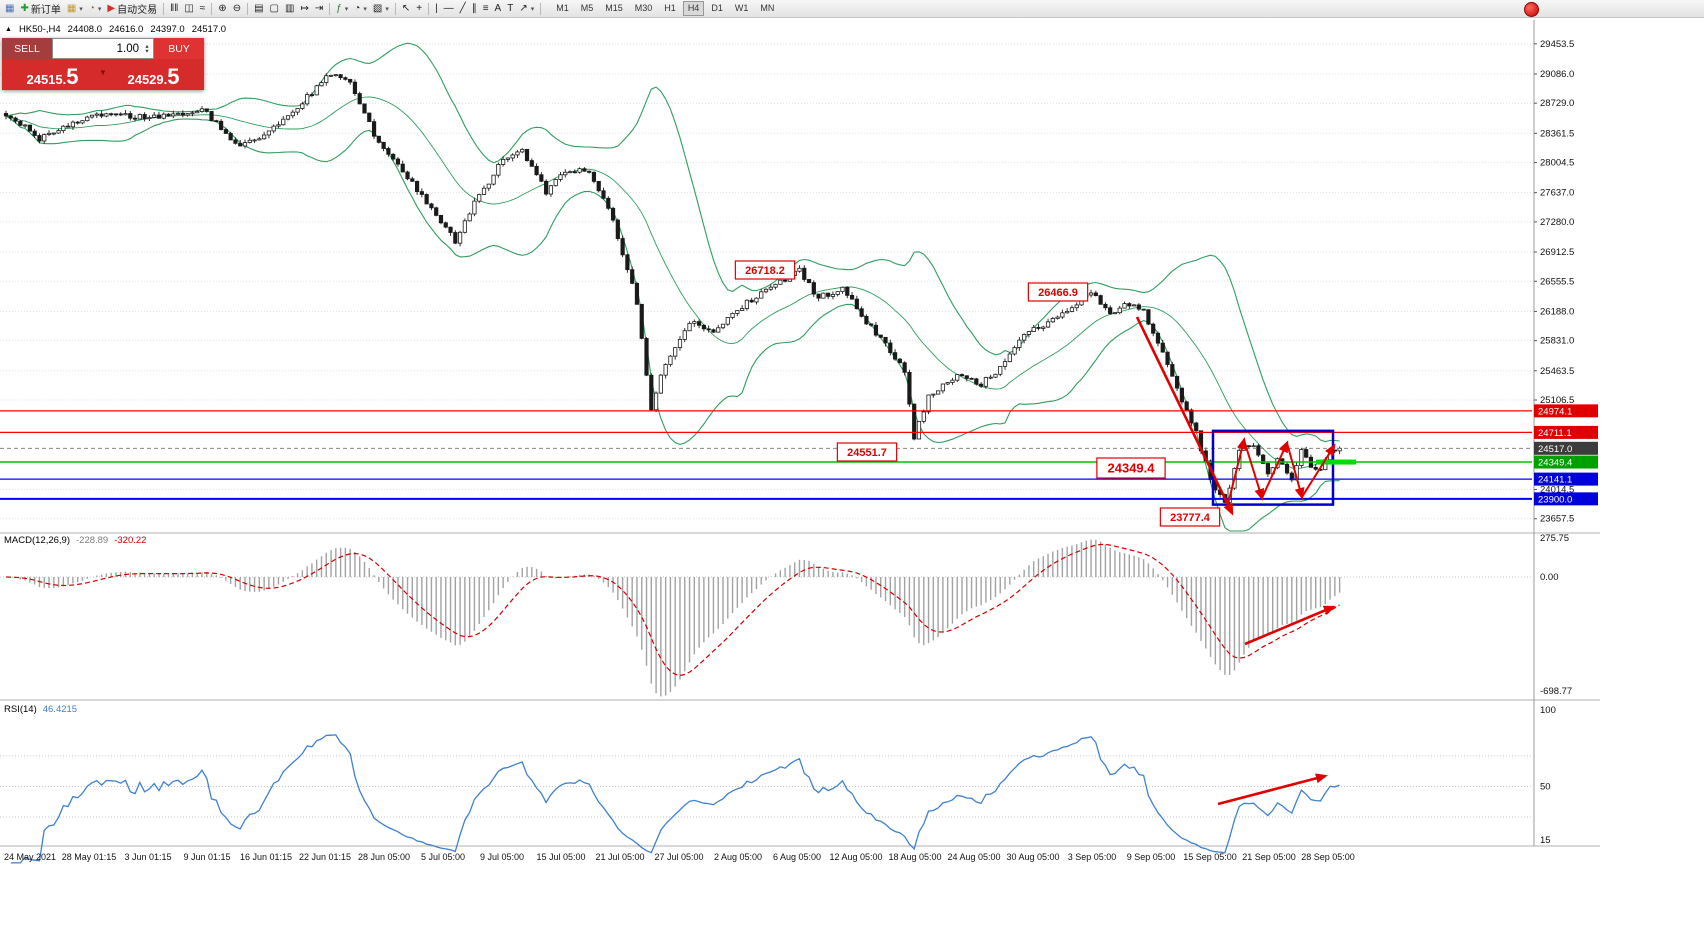 This screenshot has width=1704, height=938. What do you see at coordinates (103, 48) in the screenshot?
I see `volume-input: 1.00 ▴ ▾` at bounding box center [103, 48].